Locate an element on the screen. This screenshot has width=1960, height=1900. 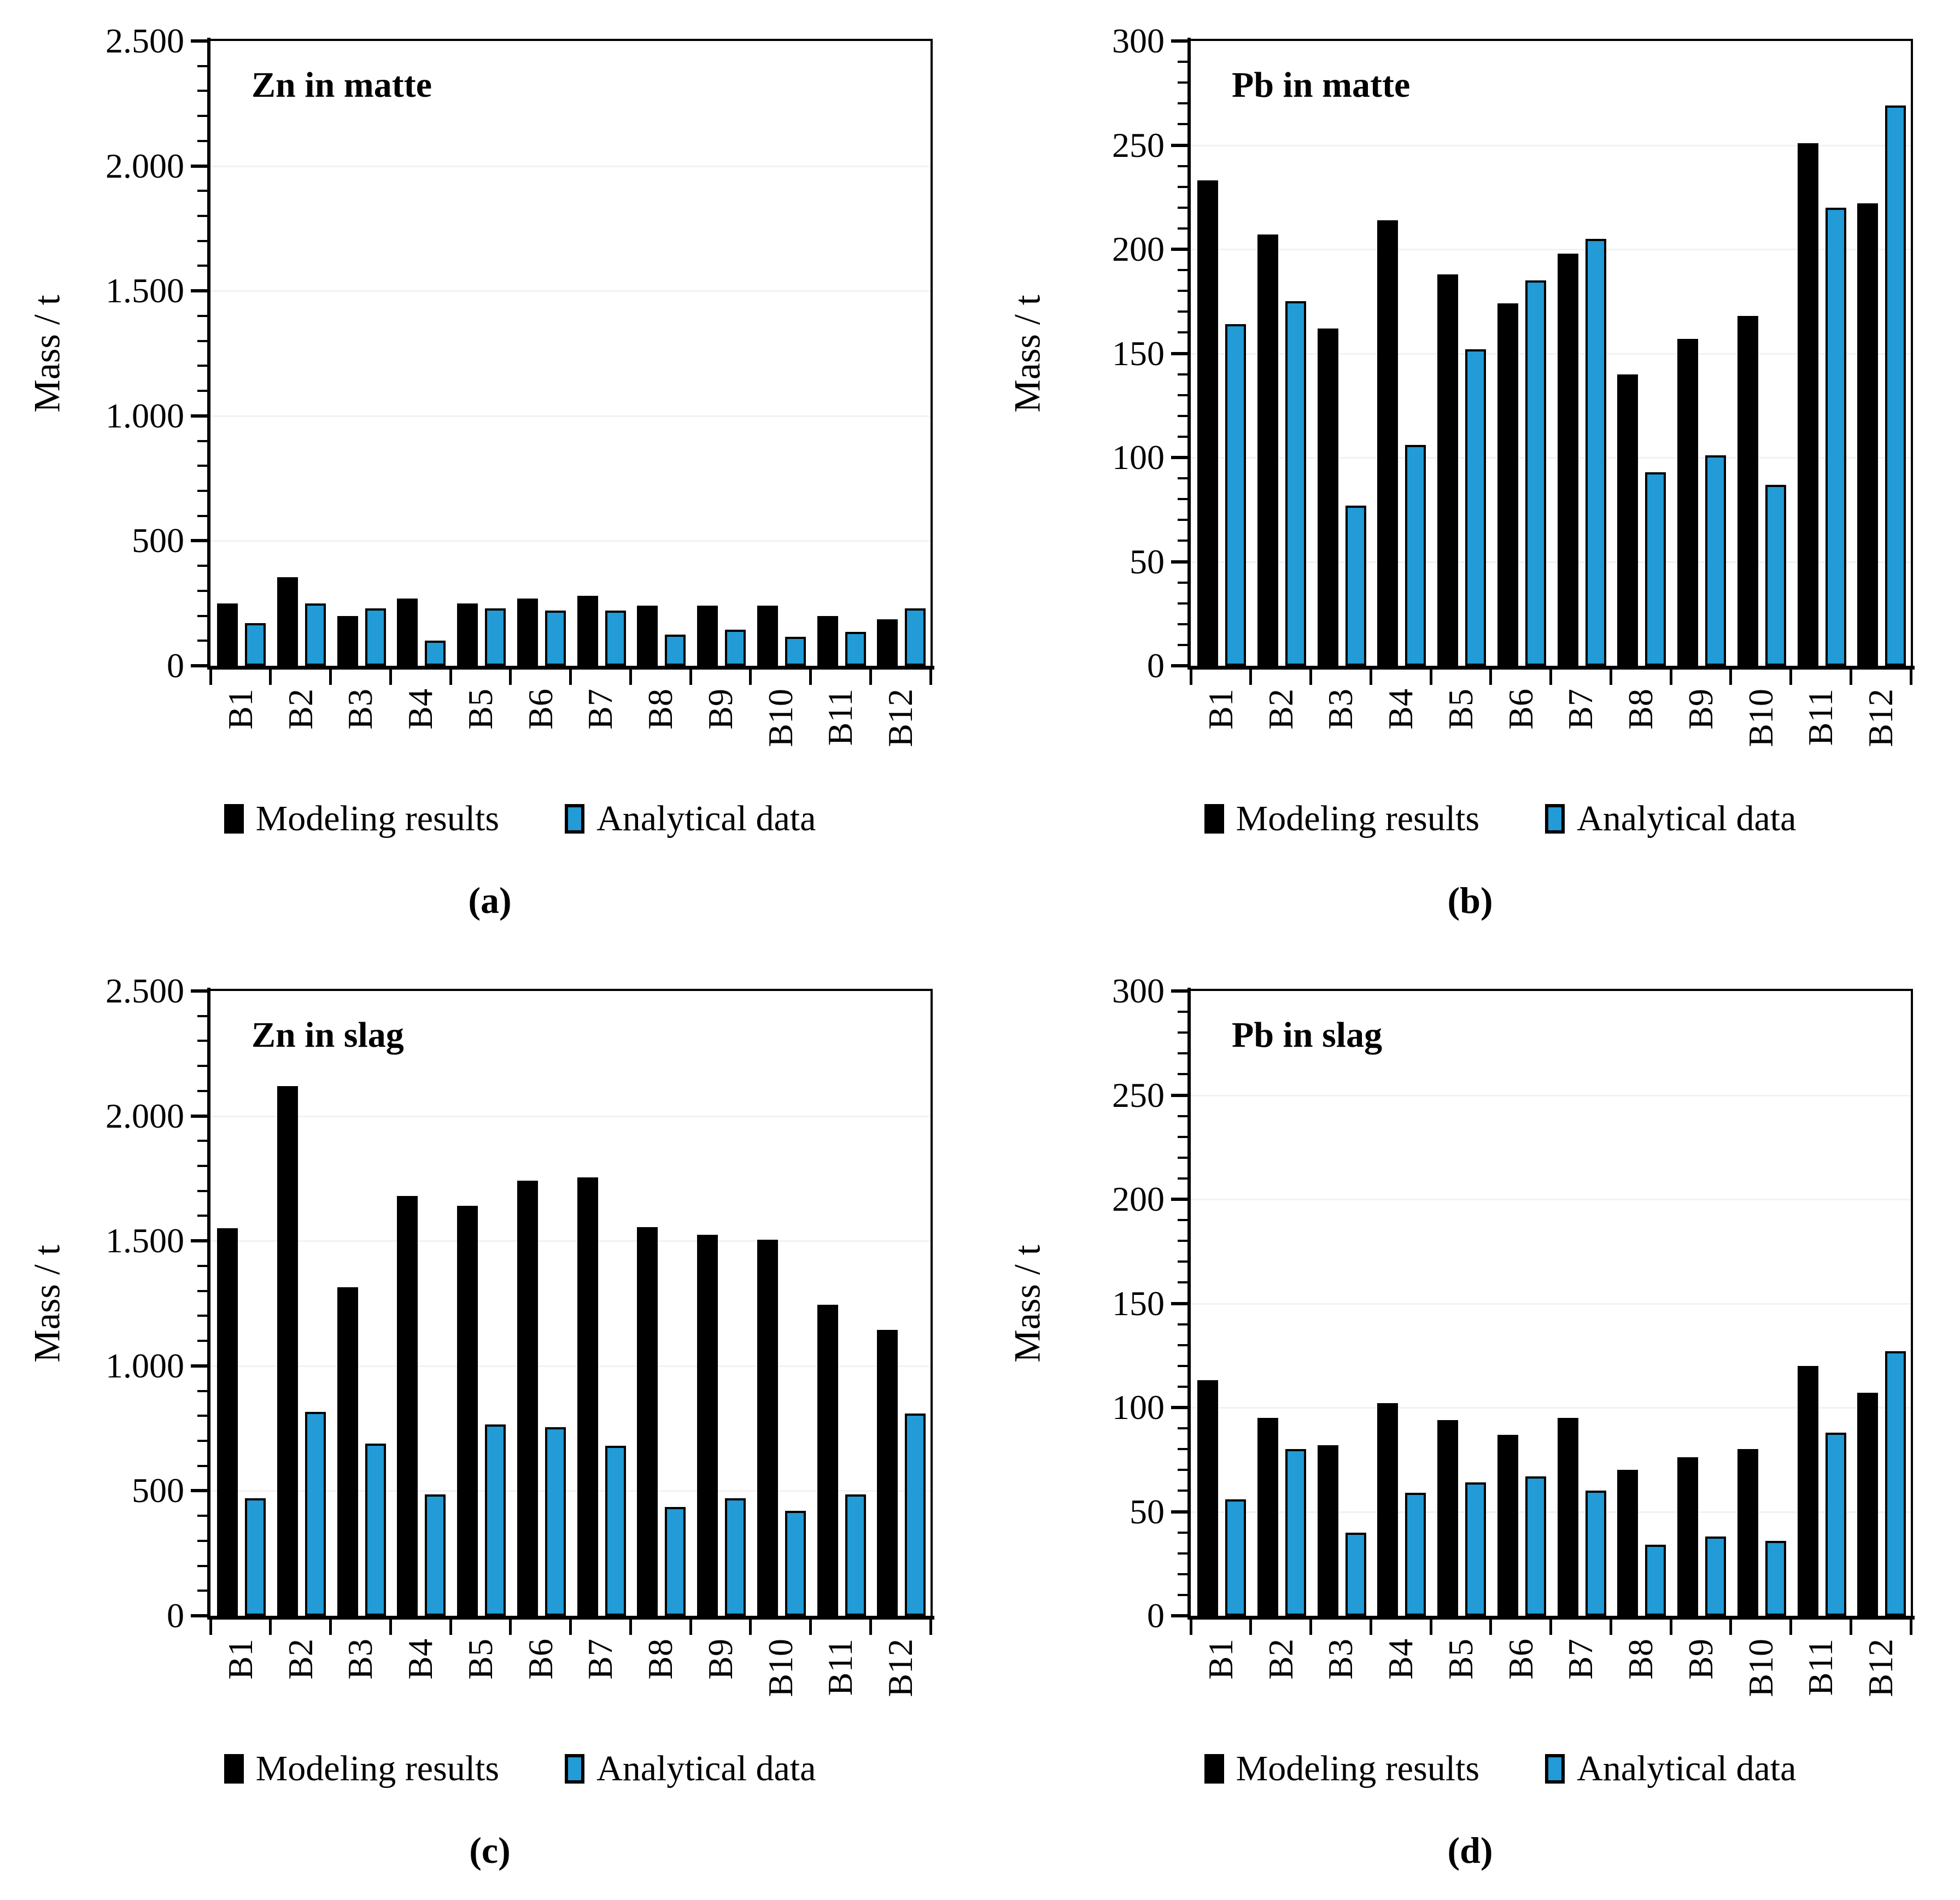
bar-analytical-B2 is located at coordinates (1295, 1533).